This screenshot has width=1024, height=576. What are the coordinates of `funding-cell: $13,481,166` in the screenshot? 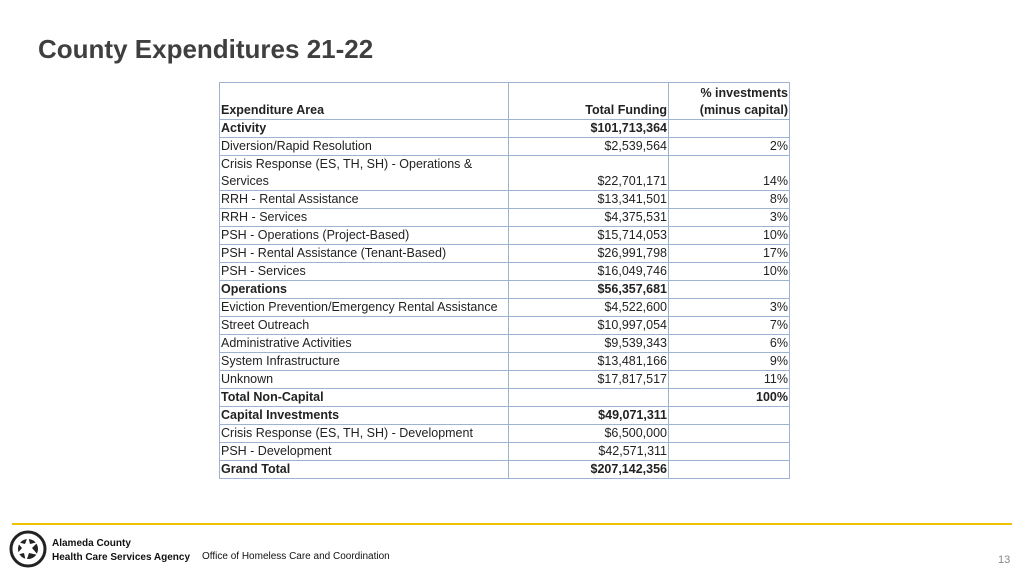 It's located at (588, 361).